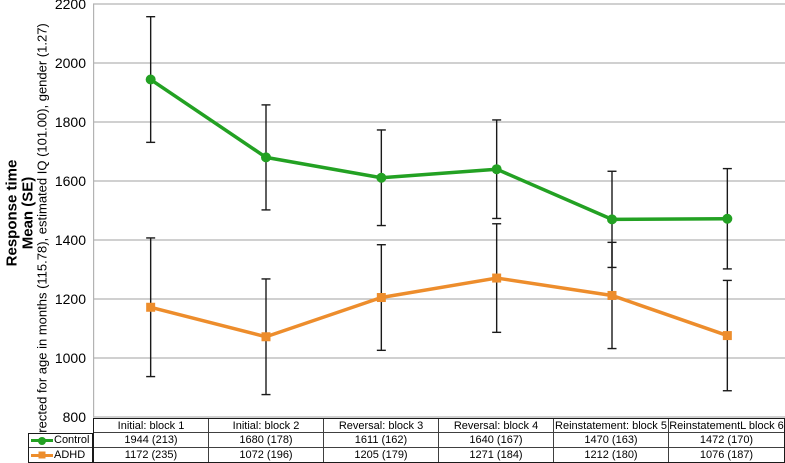 The height and width of the screenshot is (463, 785). What do you see at coordinates (381, 440) in the screenshot?
I see `table-value-cell: 1611 (162)` at bounding box center [381, 440].